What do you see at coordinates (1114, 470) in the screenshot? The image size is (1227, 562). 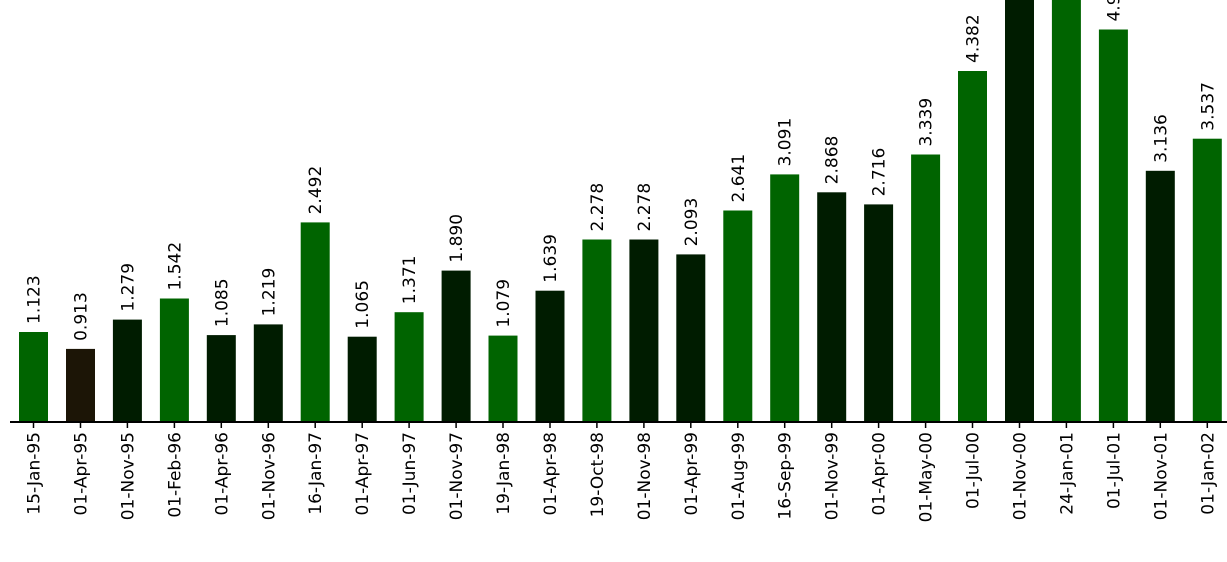 I see `x-tick-label-01-Jul-01: 01-Jul-01` at bounding box center [1114, 470].